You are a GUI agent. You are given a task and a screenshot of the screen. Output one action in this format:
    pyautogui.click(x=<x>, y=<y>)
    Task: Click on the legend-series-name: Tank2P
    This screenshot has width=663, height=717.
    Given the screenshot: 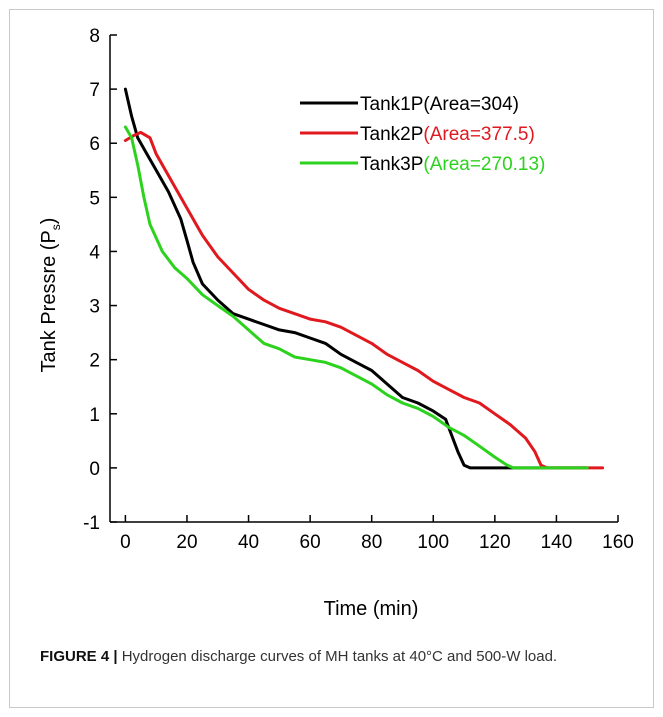 What is the action you would take?
    pyautogui.click(x=391, y=134)
    